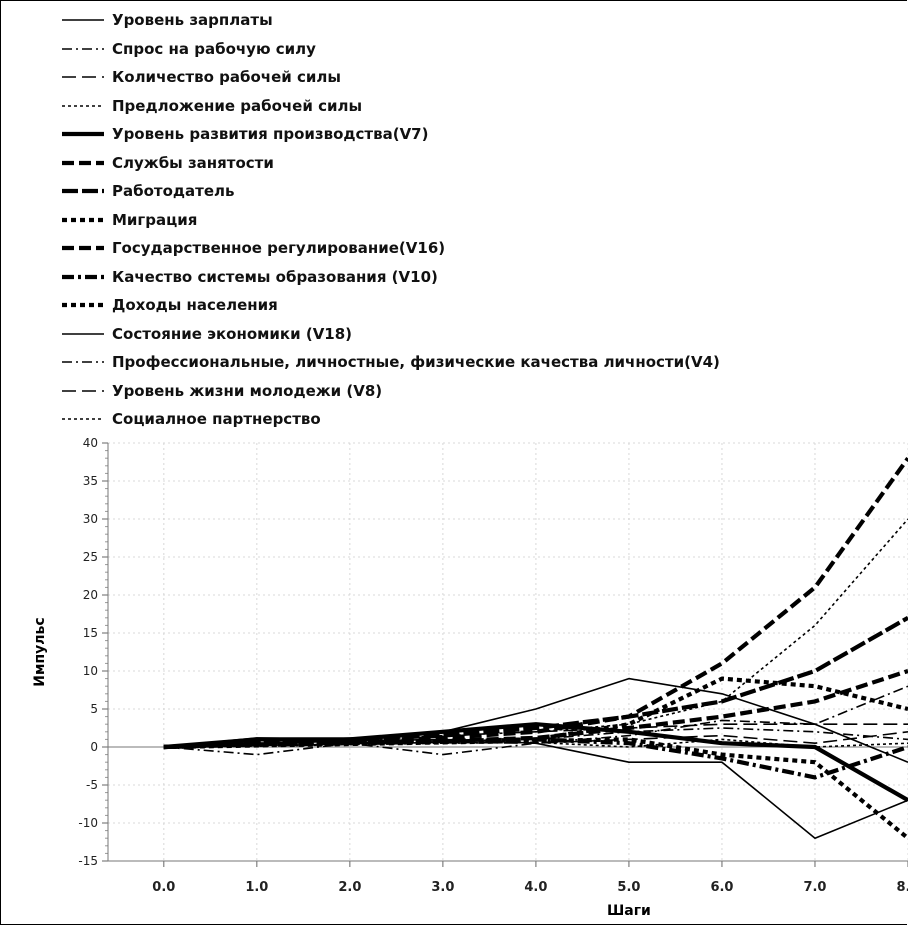 The height and width of the screenshot is (925, 908). What do you see at coordinates (628, 887) in the screenshot?
I see `x-tick-label: 5.0` at bounding box center [628, 887].